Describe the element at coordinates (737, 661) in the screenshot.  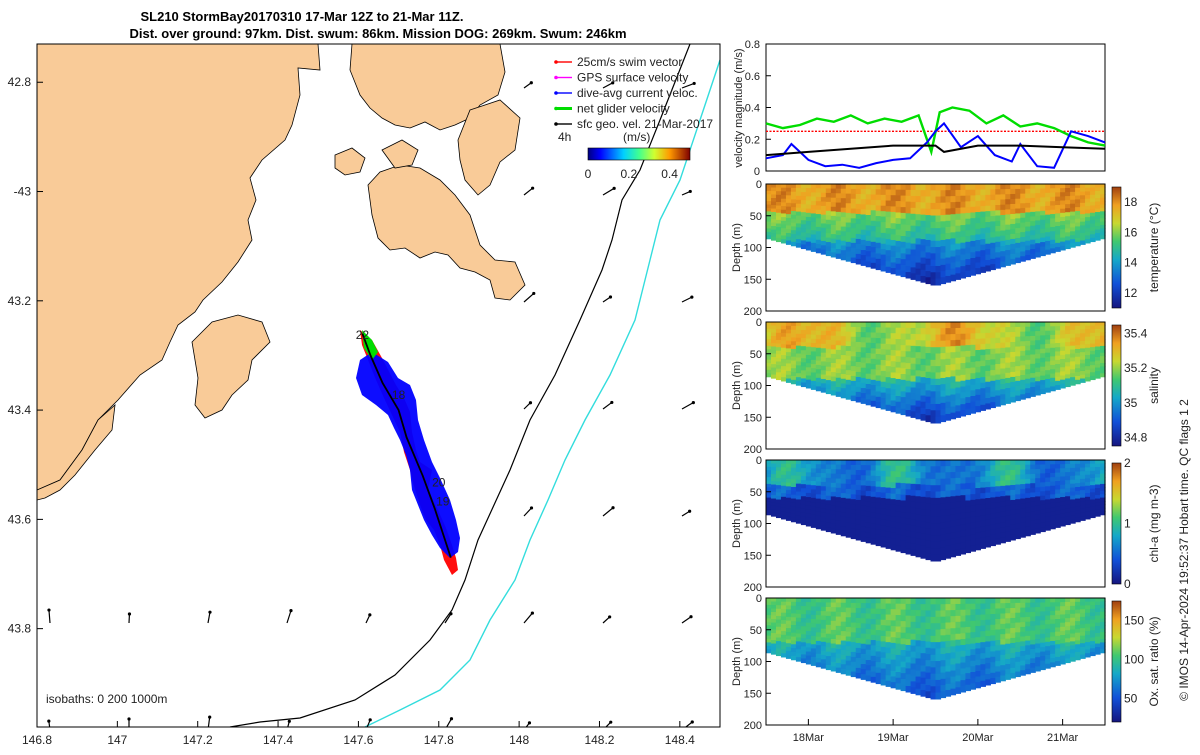
I see `section-ylabel: Depth (m)` at that location.